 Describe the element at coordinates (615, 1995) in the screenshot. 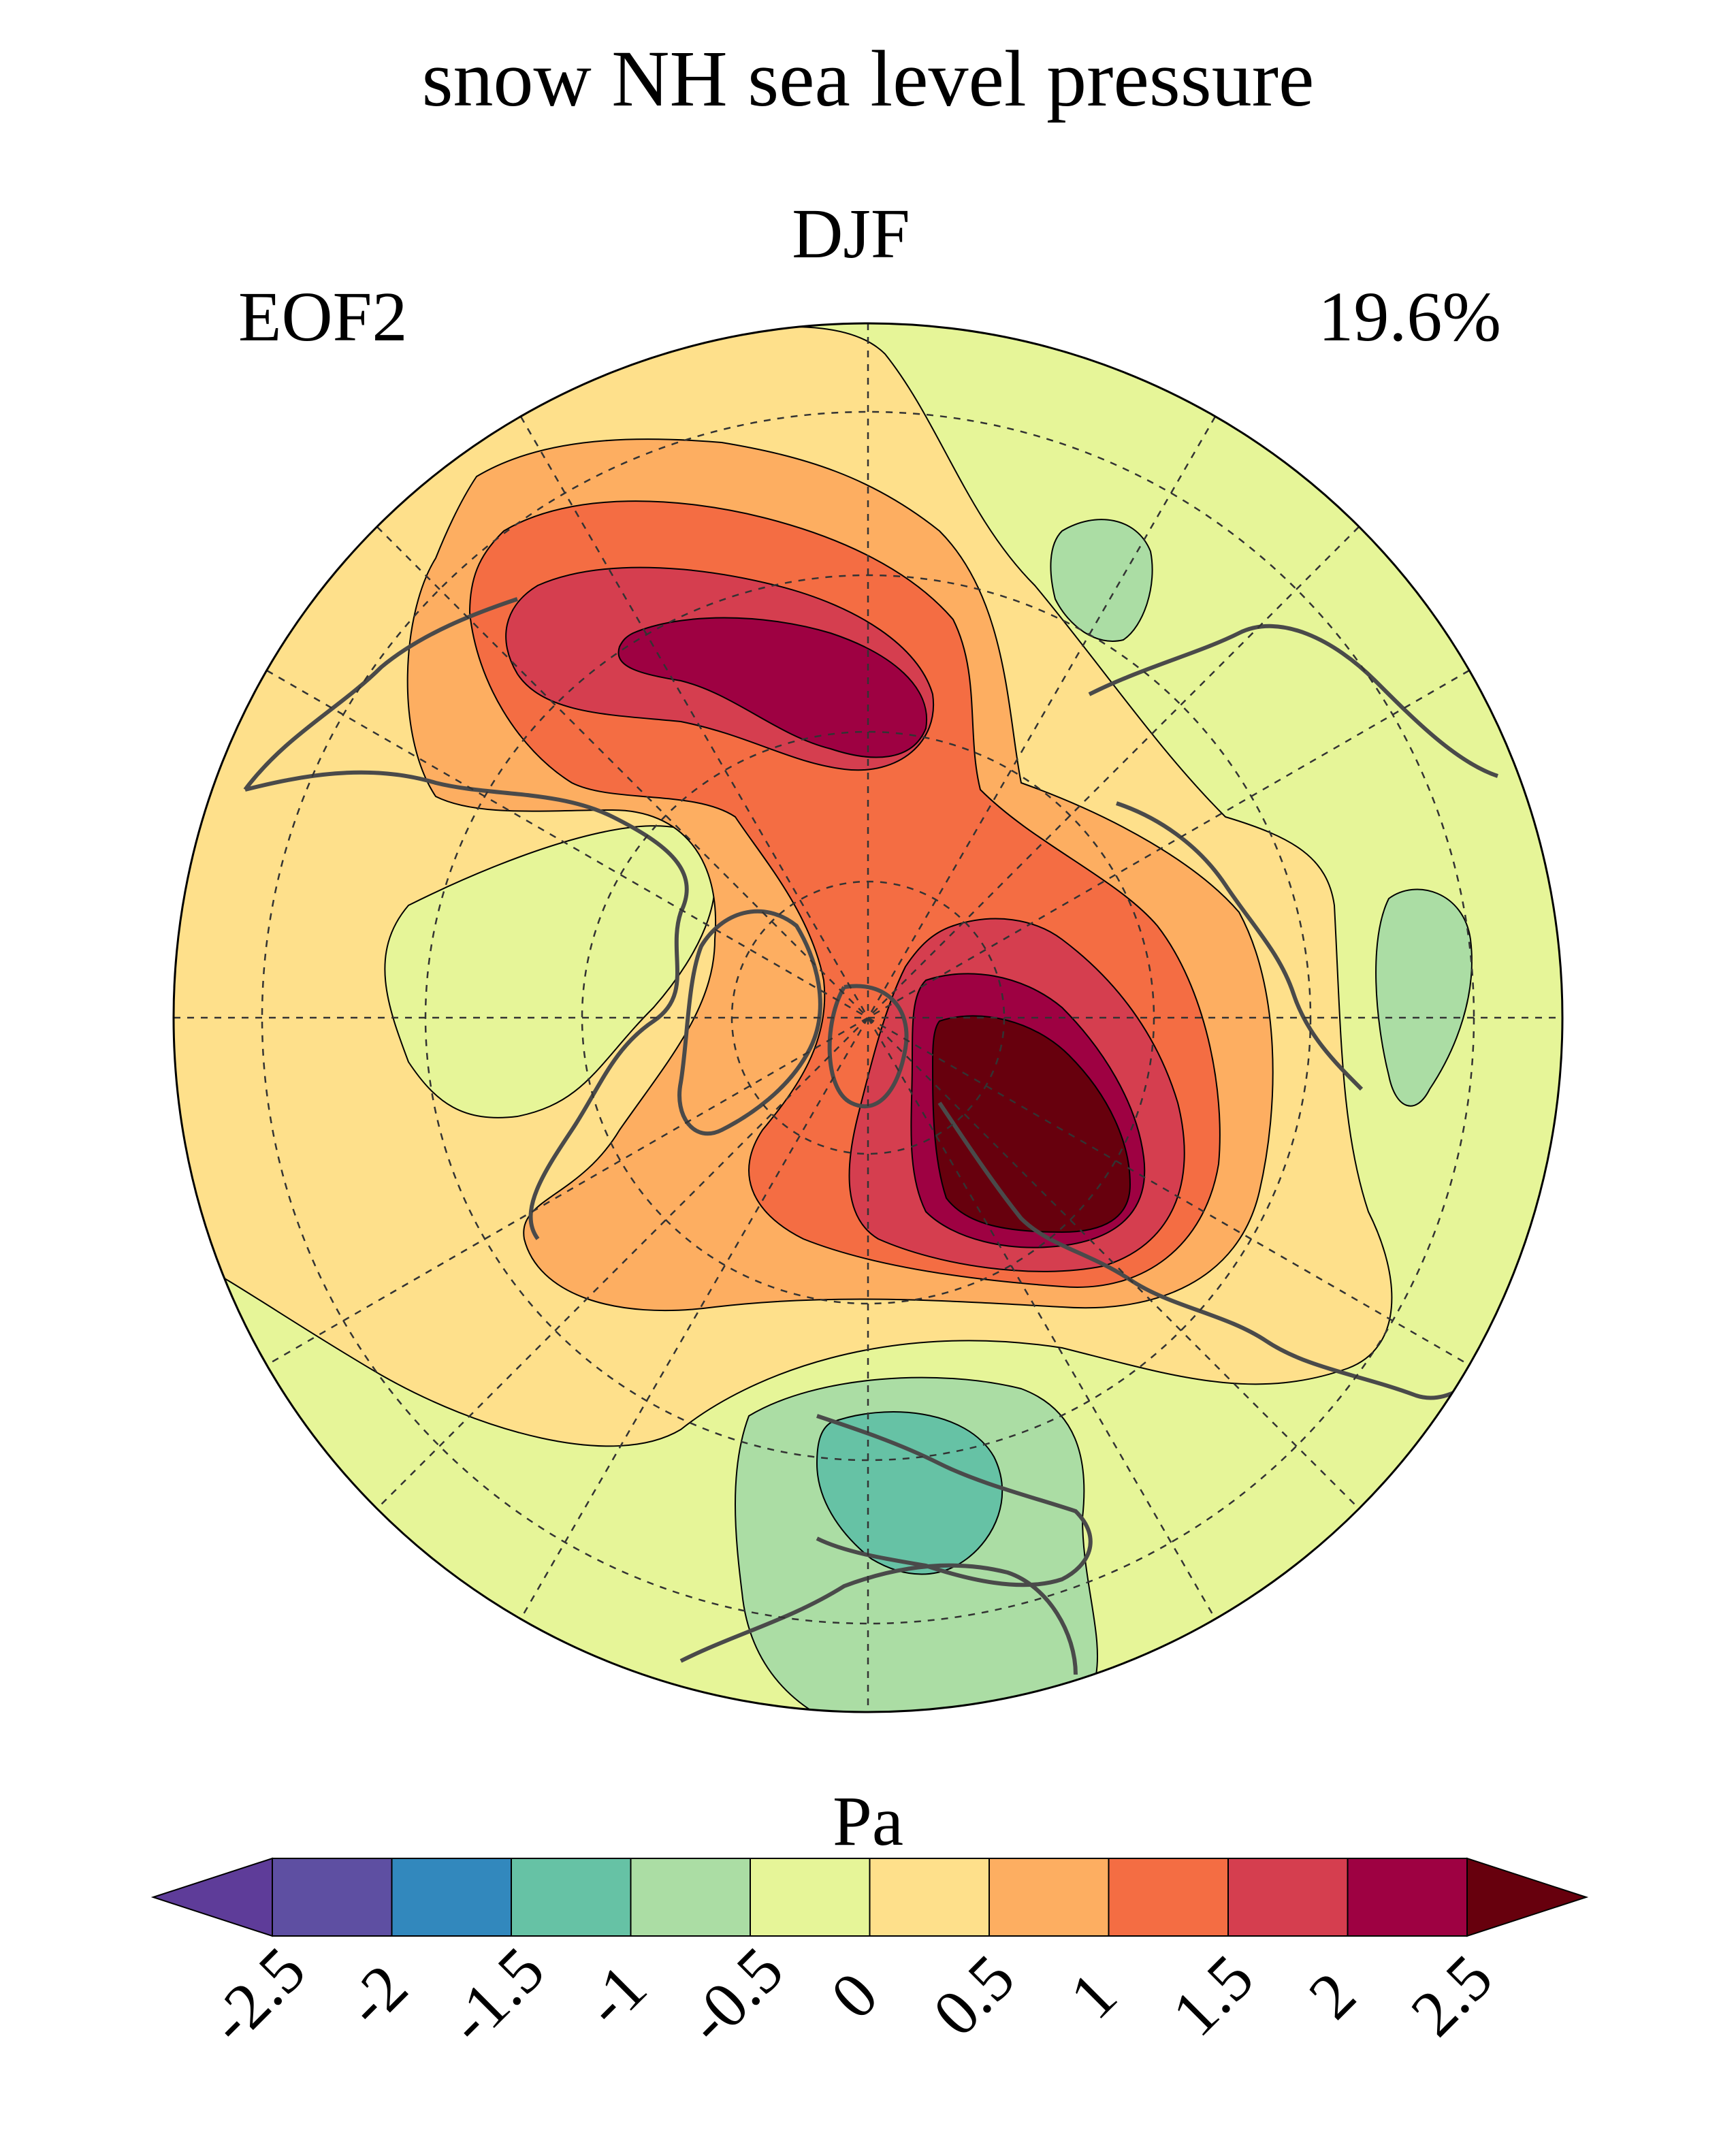

I see `colorbar-tick-label: -1` at that location.